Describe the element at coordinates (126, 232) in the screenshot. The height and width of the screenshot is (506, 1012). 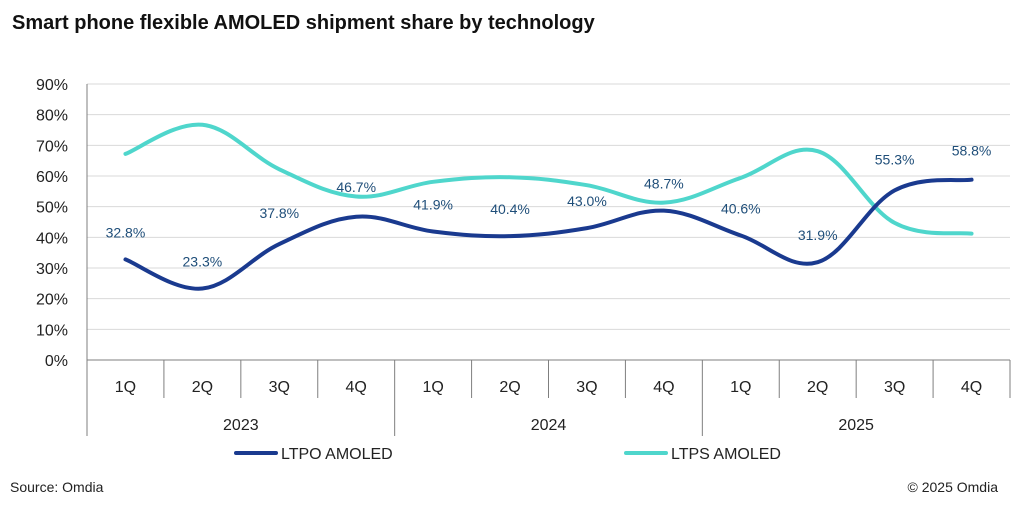
I see `data-label: 32.8%` at that location.